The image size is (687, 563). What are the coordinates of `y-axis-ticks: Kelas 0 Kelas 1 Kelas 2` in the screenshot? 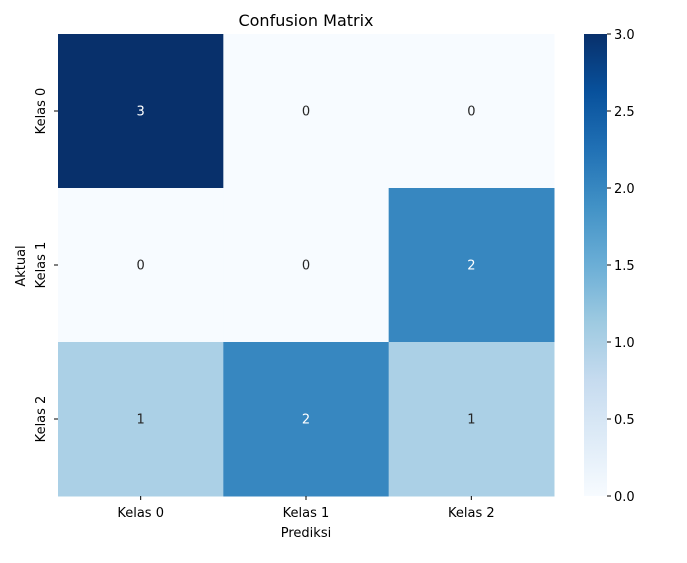 It's located at (46, 265).